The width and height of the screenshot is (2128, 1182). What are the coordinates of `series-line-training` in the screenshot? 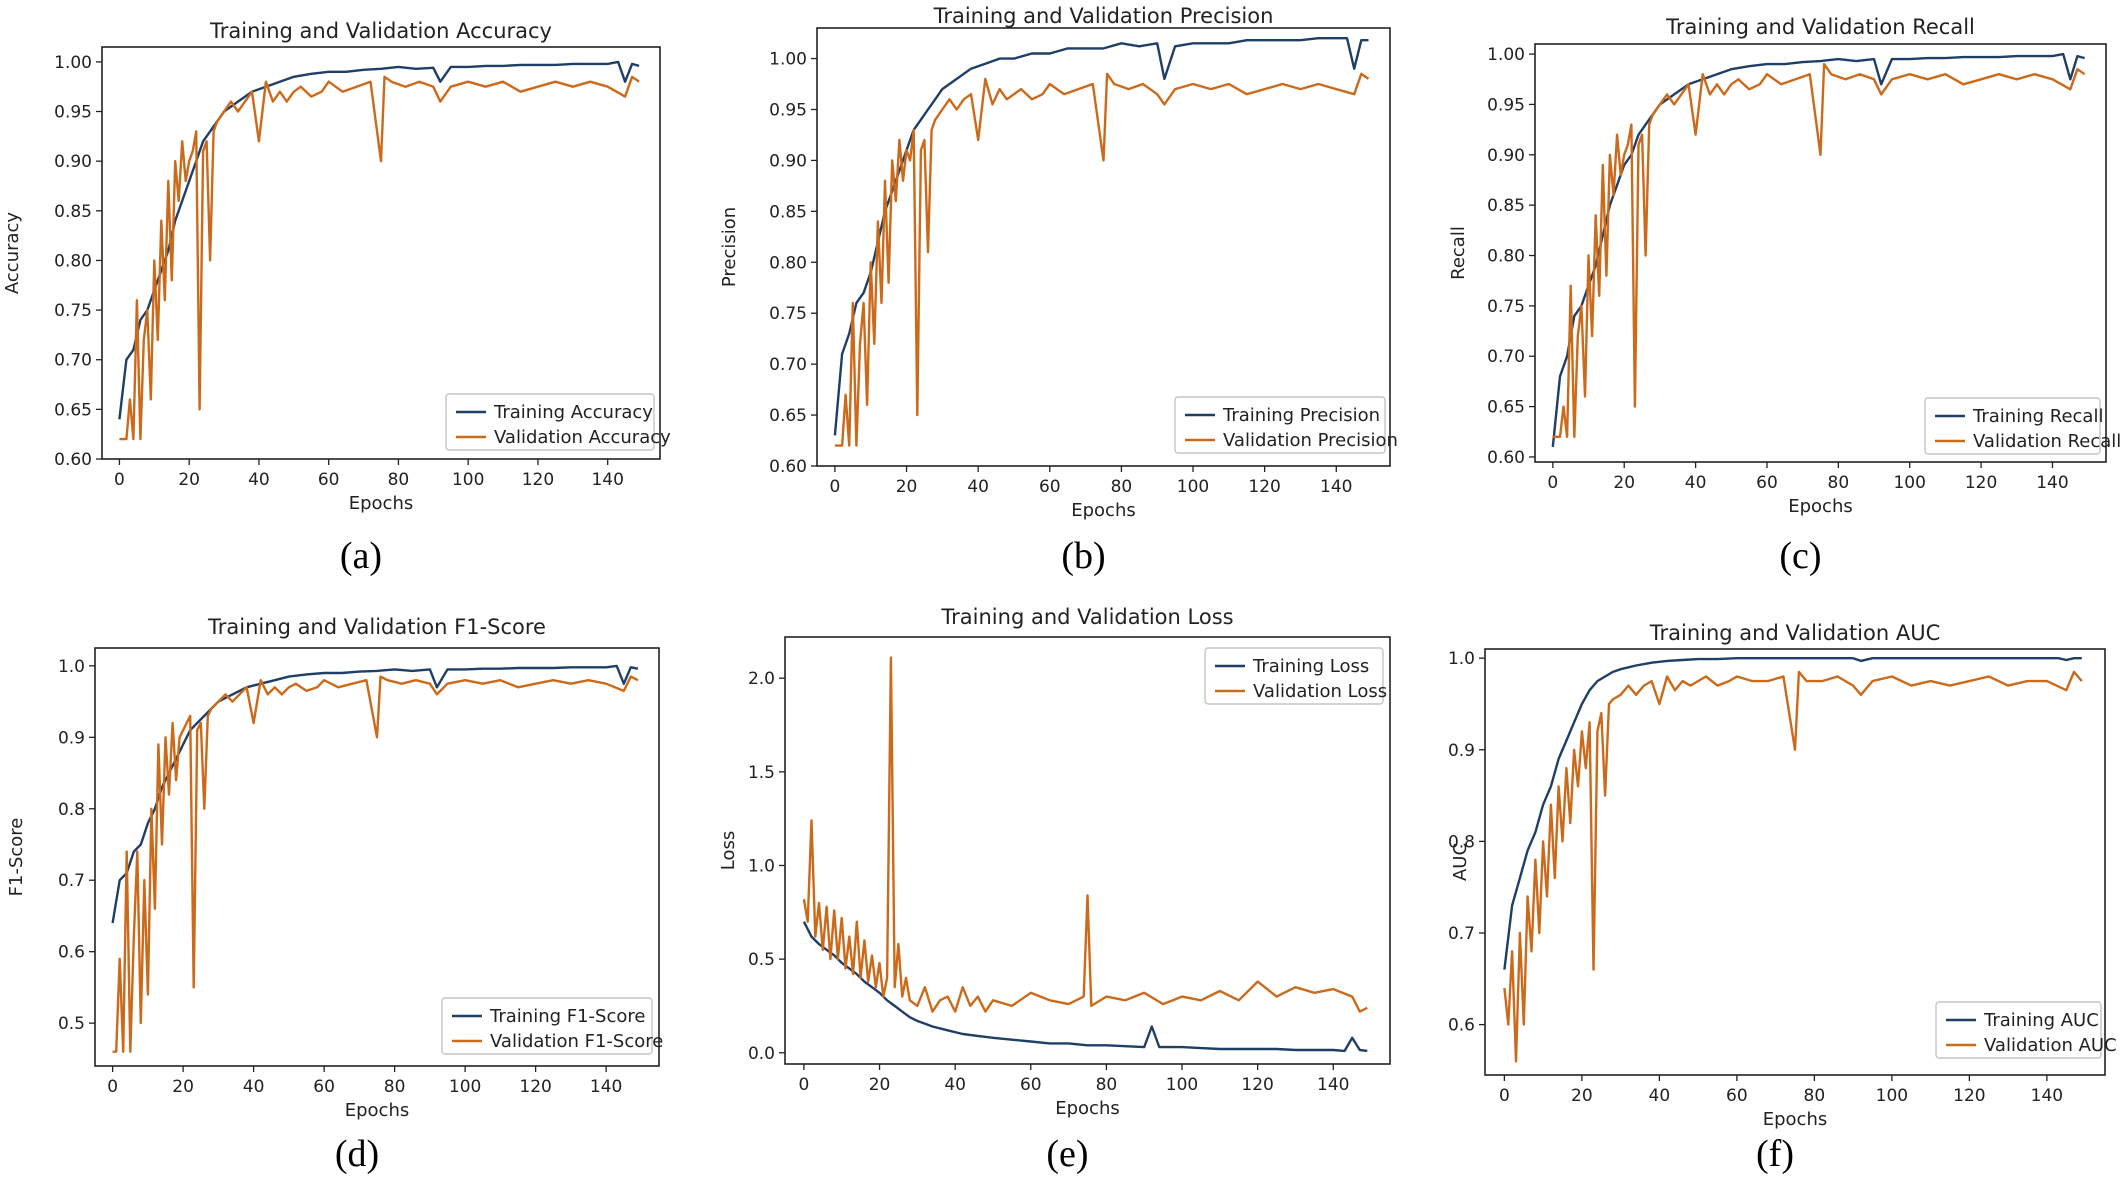 It's located at (1085, 987).